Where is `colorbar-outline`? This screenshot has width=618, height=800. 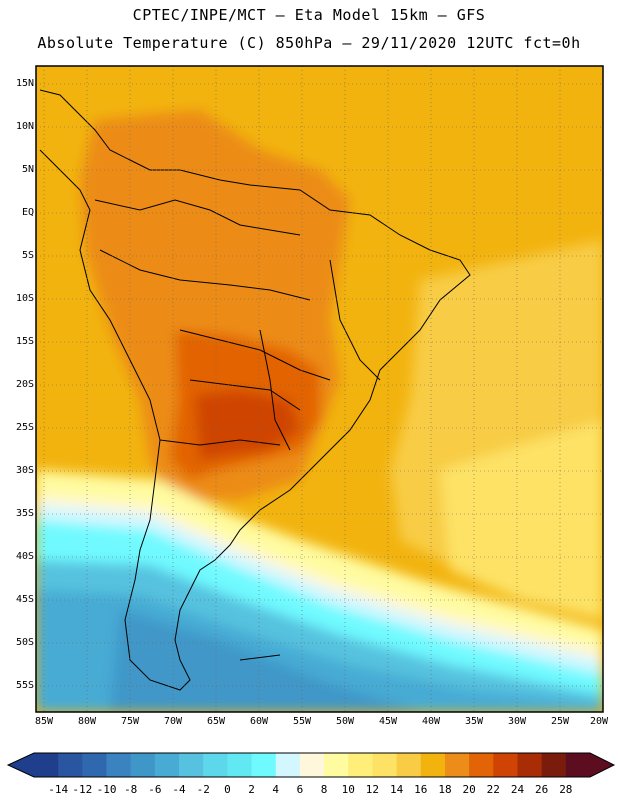
colorbar-outline is located at coordinates (311, 765).